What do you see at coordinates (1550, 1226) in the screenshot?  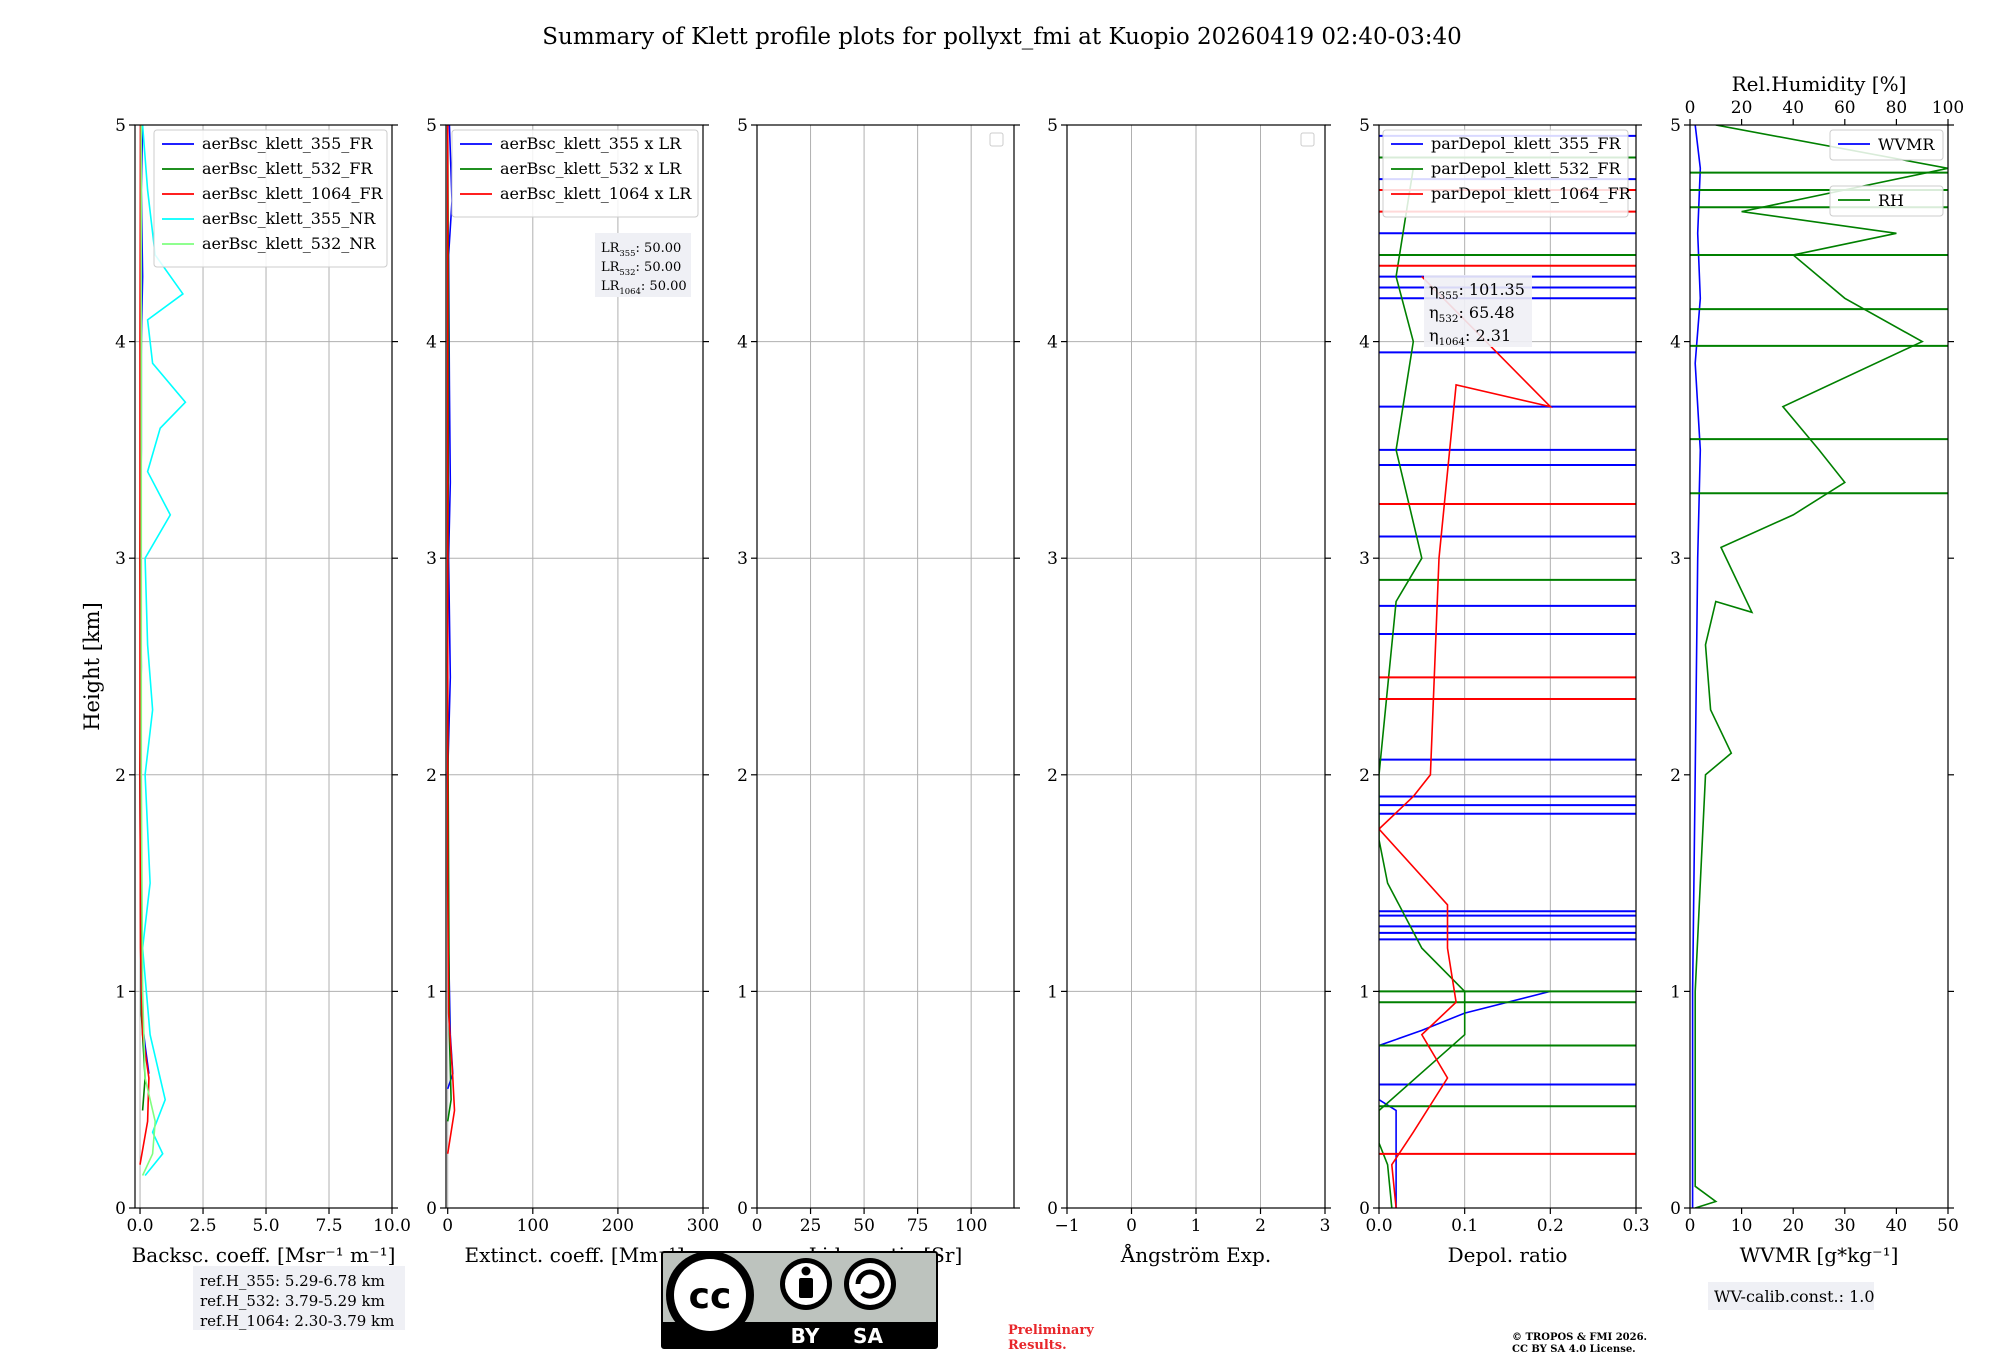 I see `xtick-label-dep: 0.2` at bounding box center [1550, 1226].